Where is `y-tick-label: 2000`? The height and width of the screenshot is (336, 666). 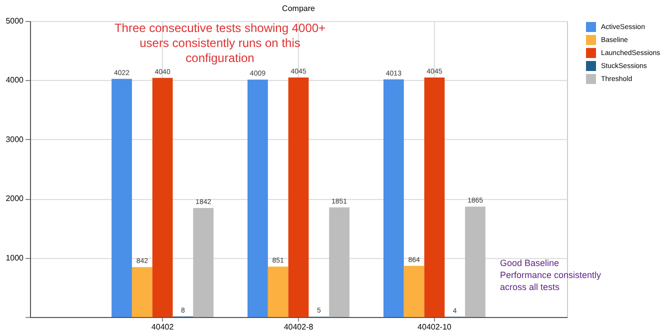
y-tick-label: 2000 is located at coordinates (15, 199).